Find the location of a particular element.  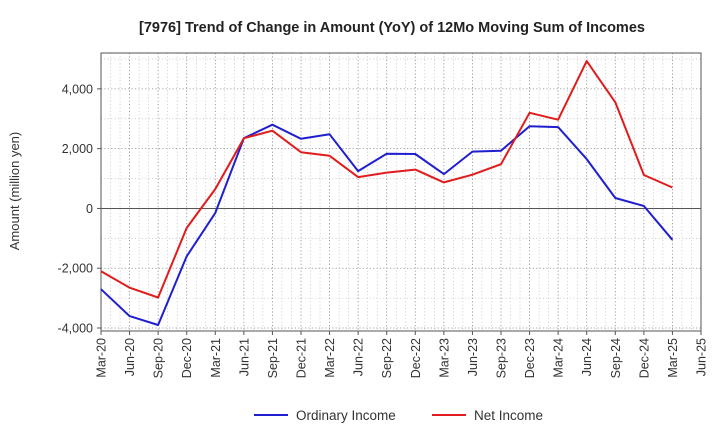

x-tick-label: Mar-25 is located at coordinates (673, 358).